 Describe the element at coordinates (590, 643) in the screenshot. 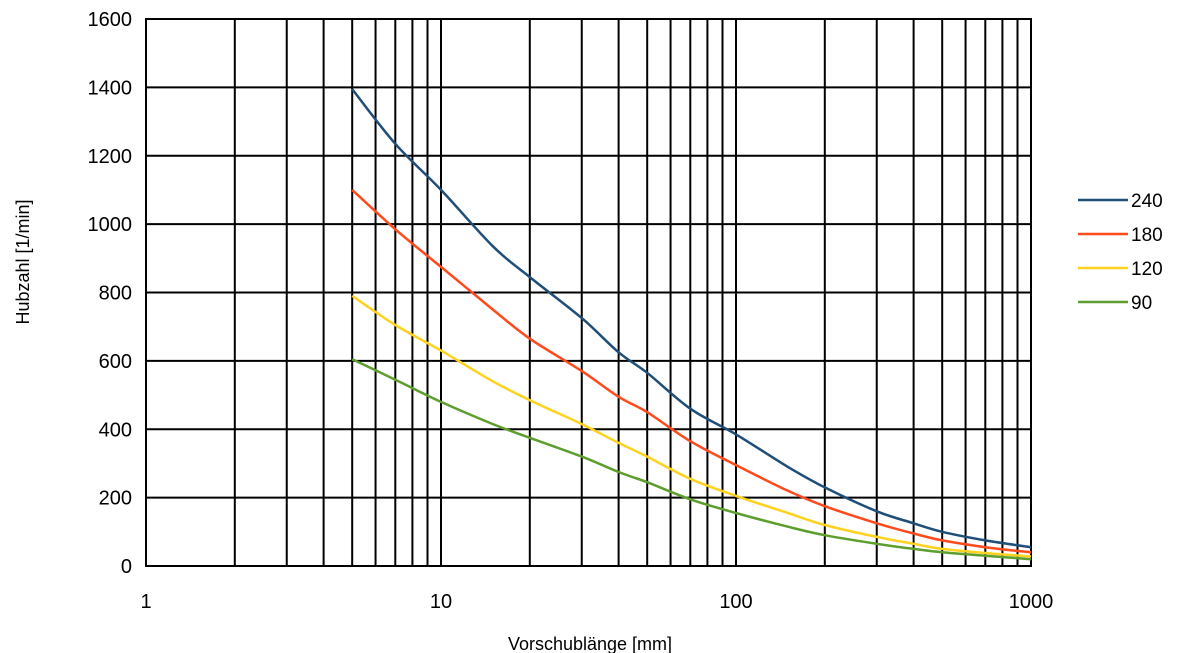

I see `x-axis-title: Vorschublänge [mm]` at that location.